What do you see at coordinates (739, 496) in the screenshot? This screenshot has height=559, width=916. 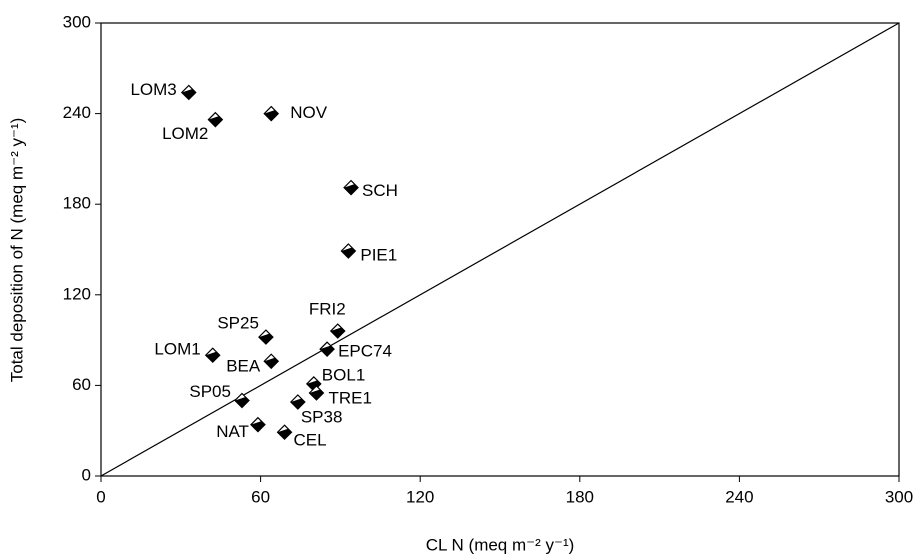 I see `x-tick-label: 240` at bounding box center [739, 496].